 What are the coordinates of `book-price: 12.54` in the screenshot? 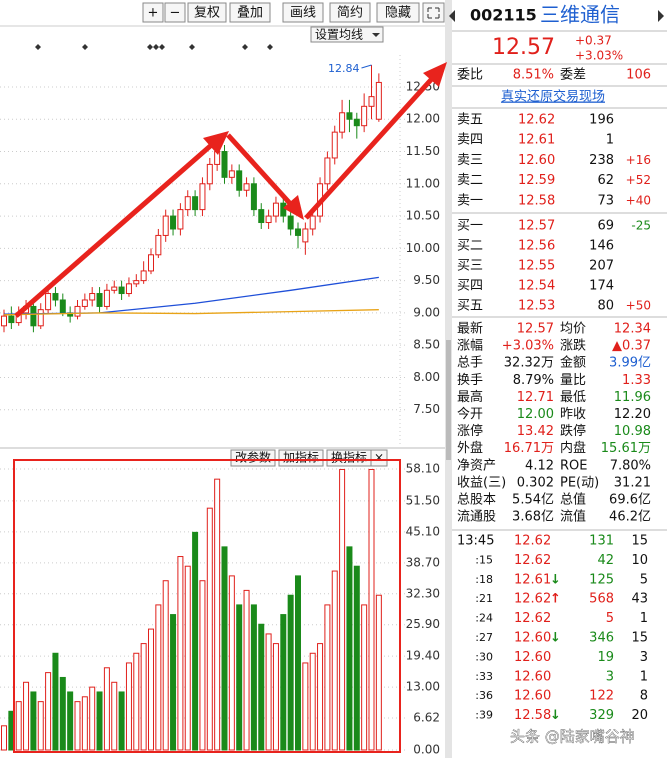 It's located at (536, 286).